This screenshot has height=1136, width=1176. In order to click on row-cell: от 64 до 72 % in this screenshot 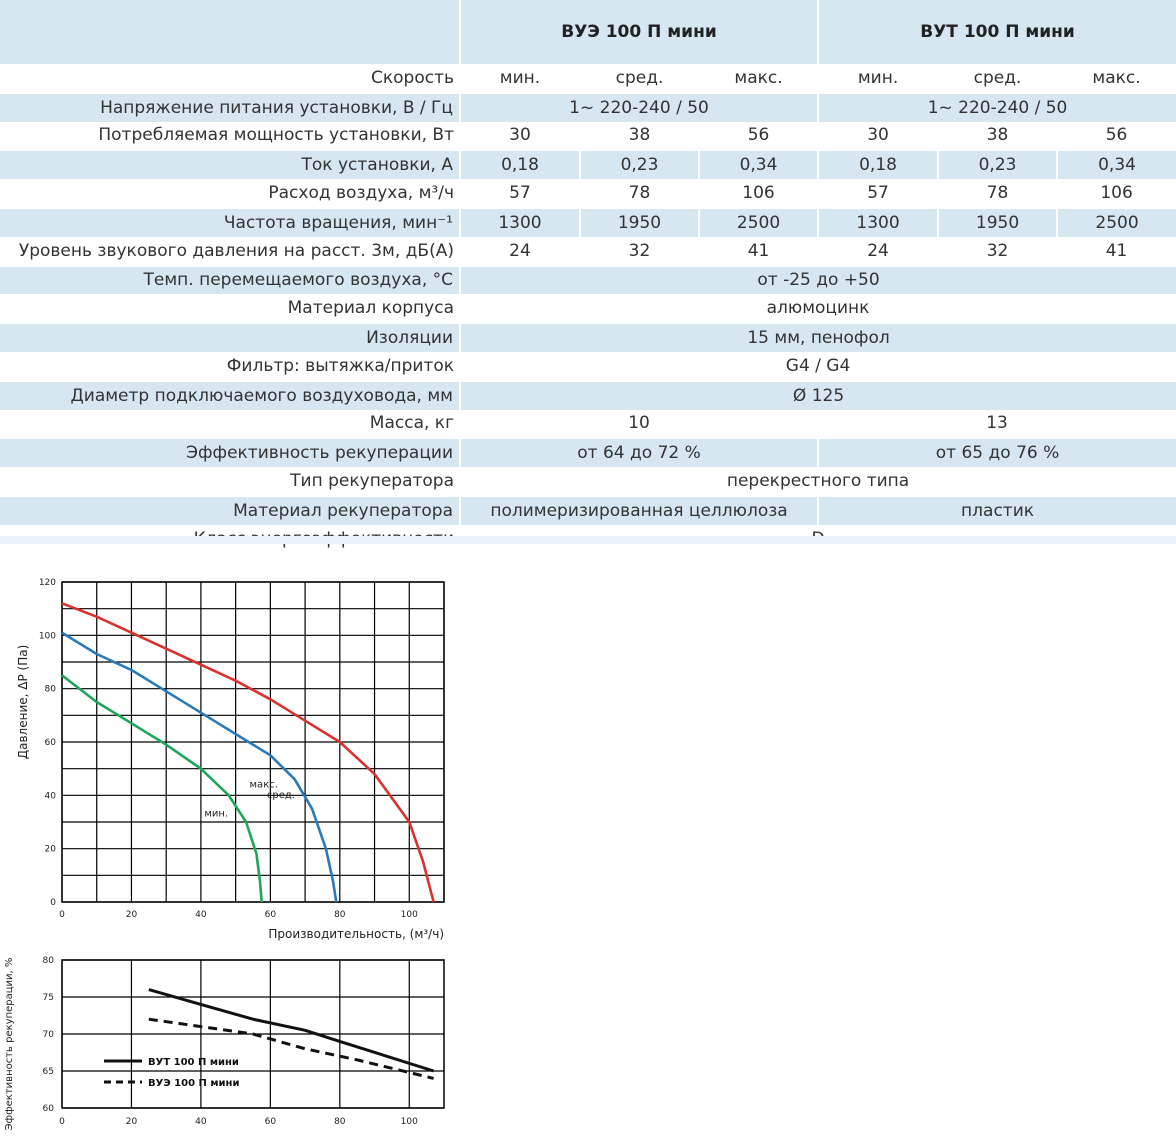, I will do `click(638, 452)`.